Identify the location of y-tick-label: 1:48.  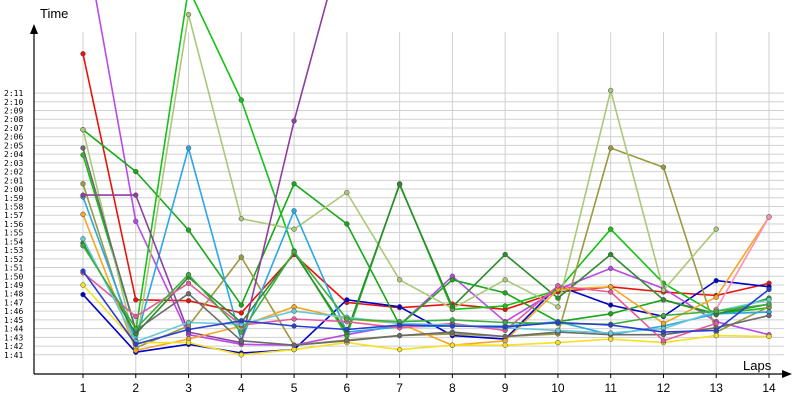
(13, 294).